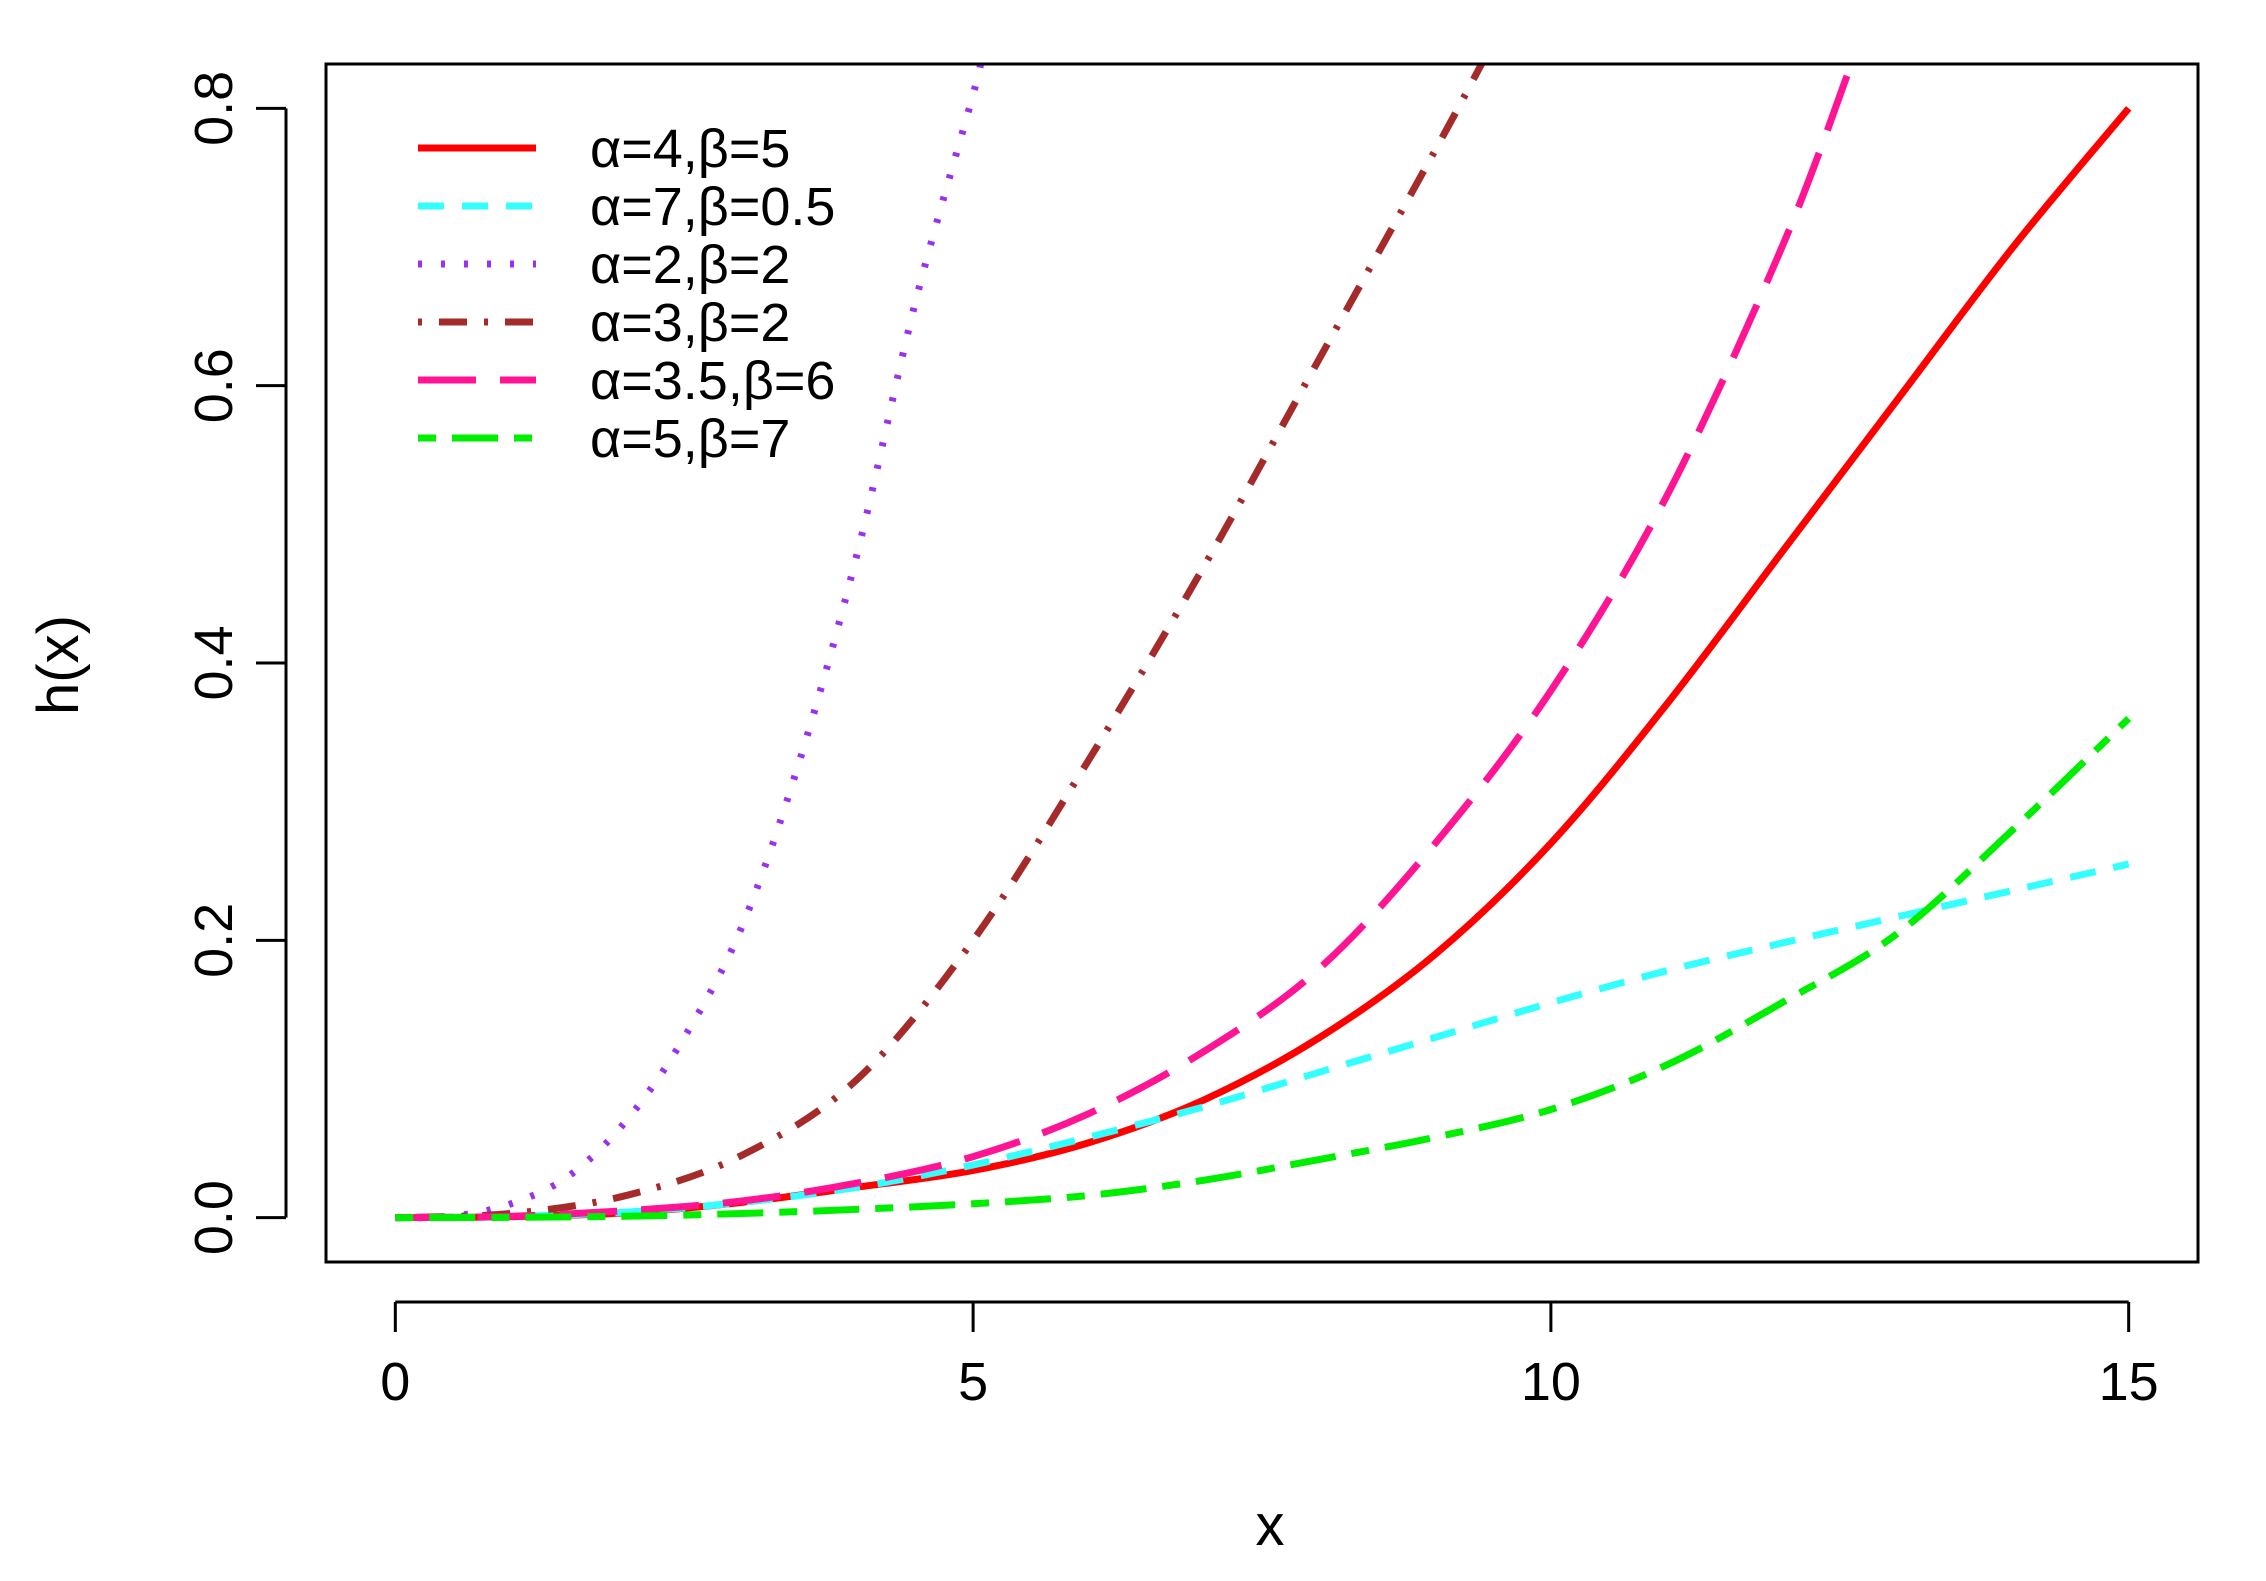  What do you see at coordinates (214, 662) in the screenshot?
I see `y-tick-label-2: 0.4` at bounding box center [214, 662].